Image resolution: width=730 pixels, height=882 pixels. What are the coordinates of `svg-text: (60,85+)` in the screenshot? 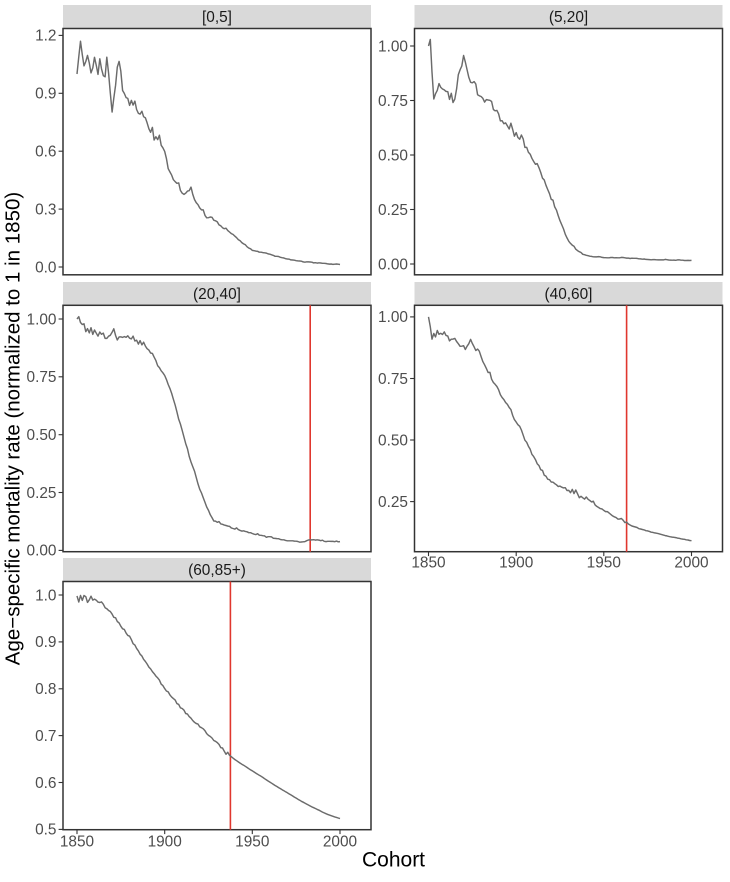 It's located at (217, 570).